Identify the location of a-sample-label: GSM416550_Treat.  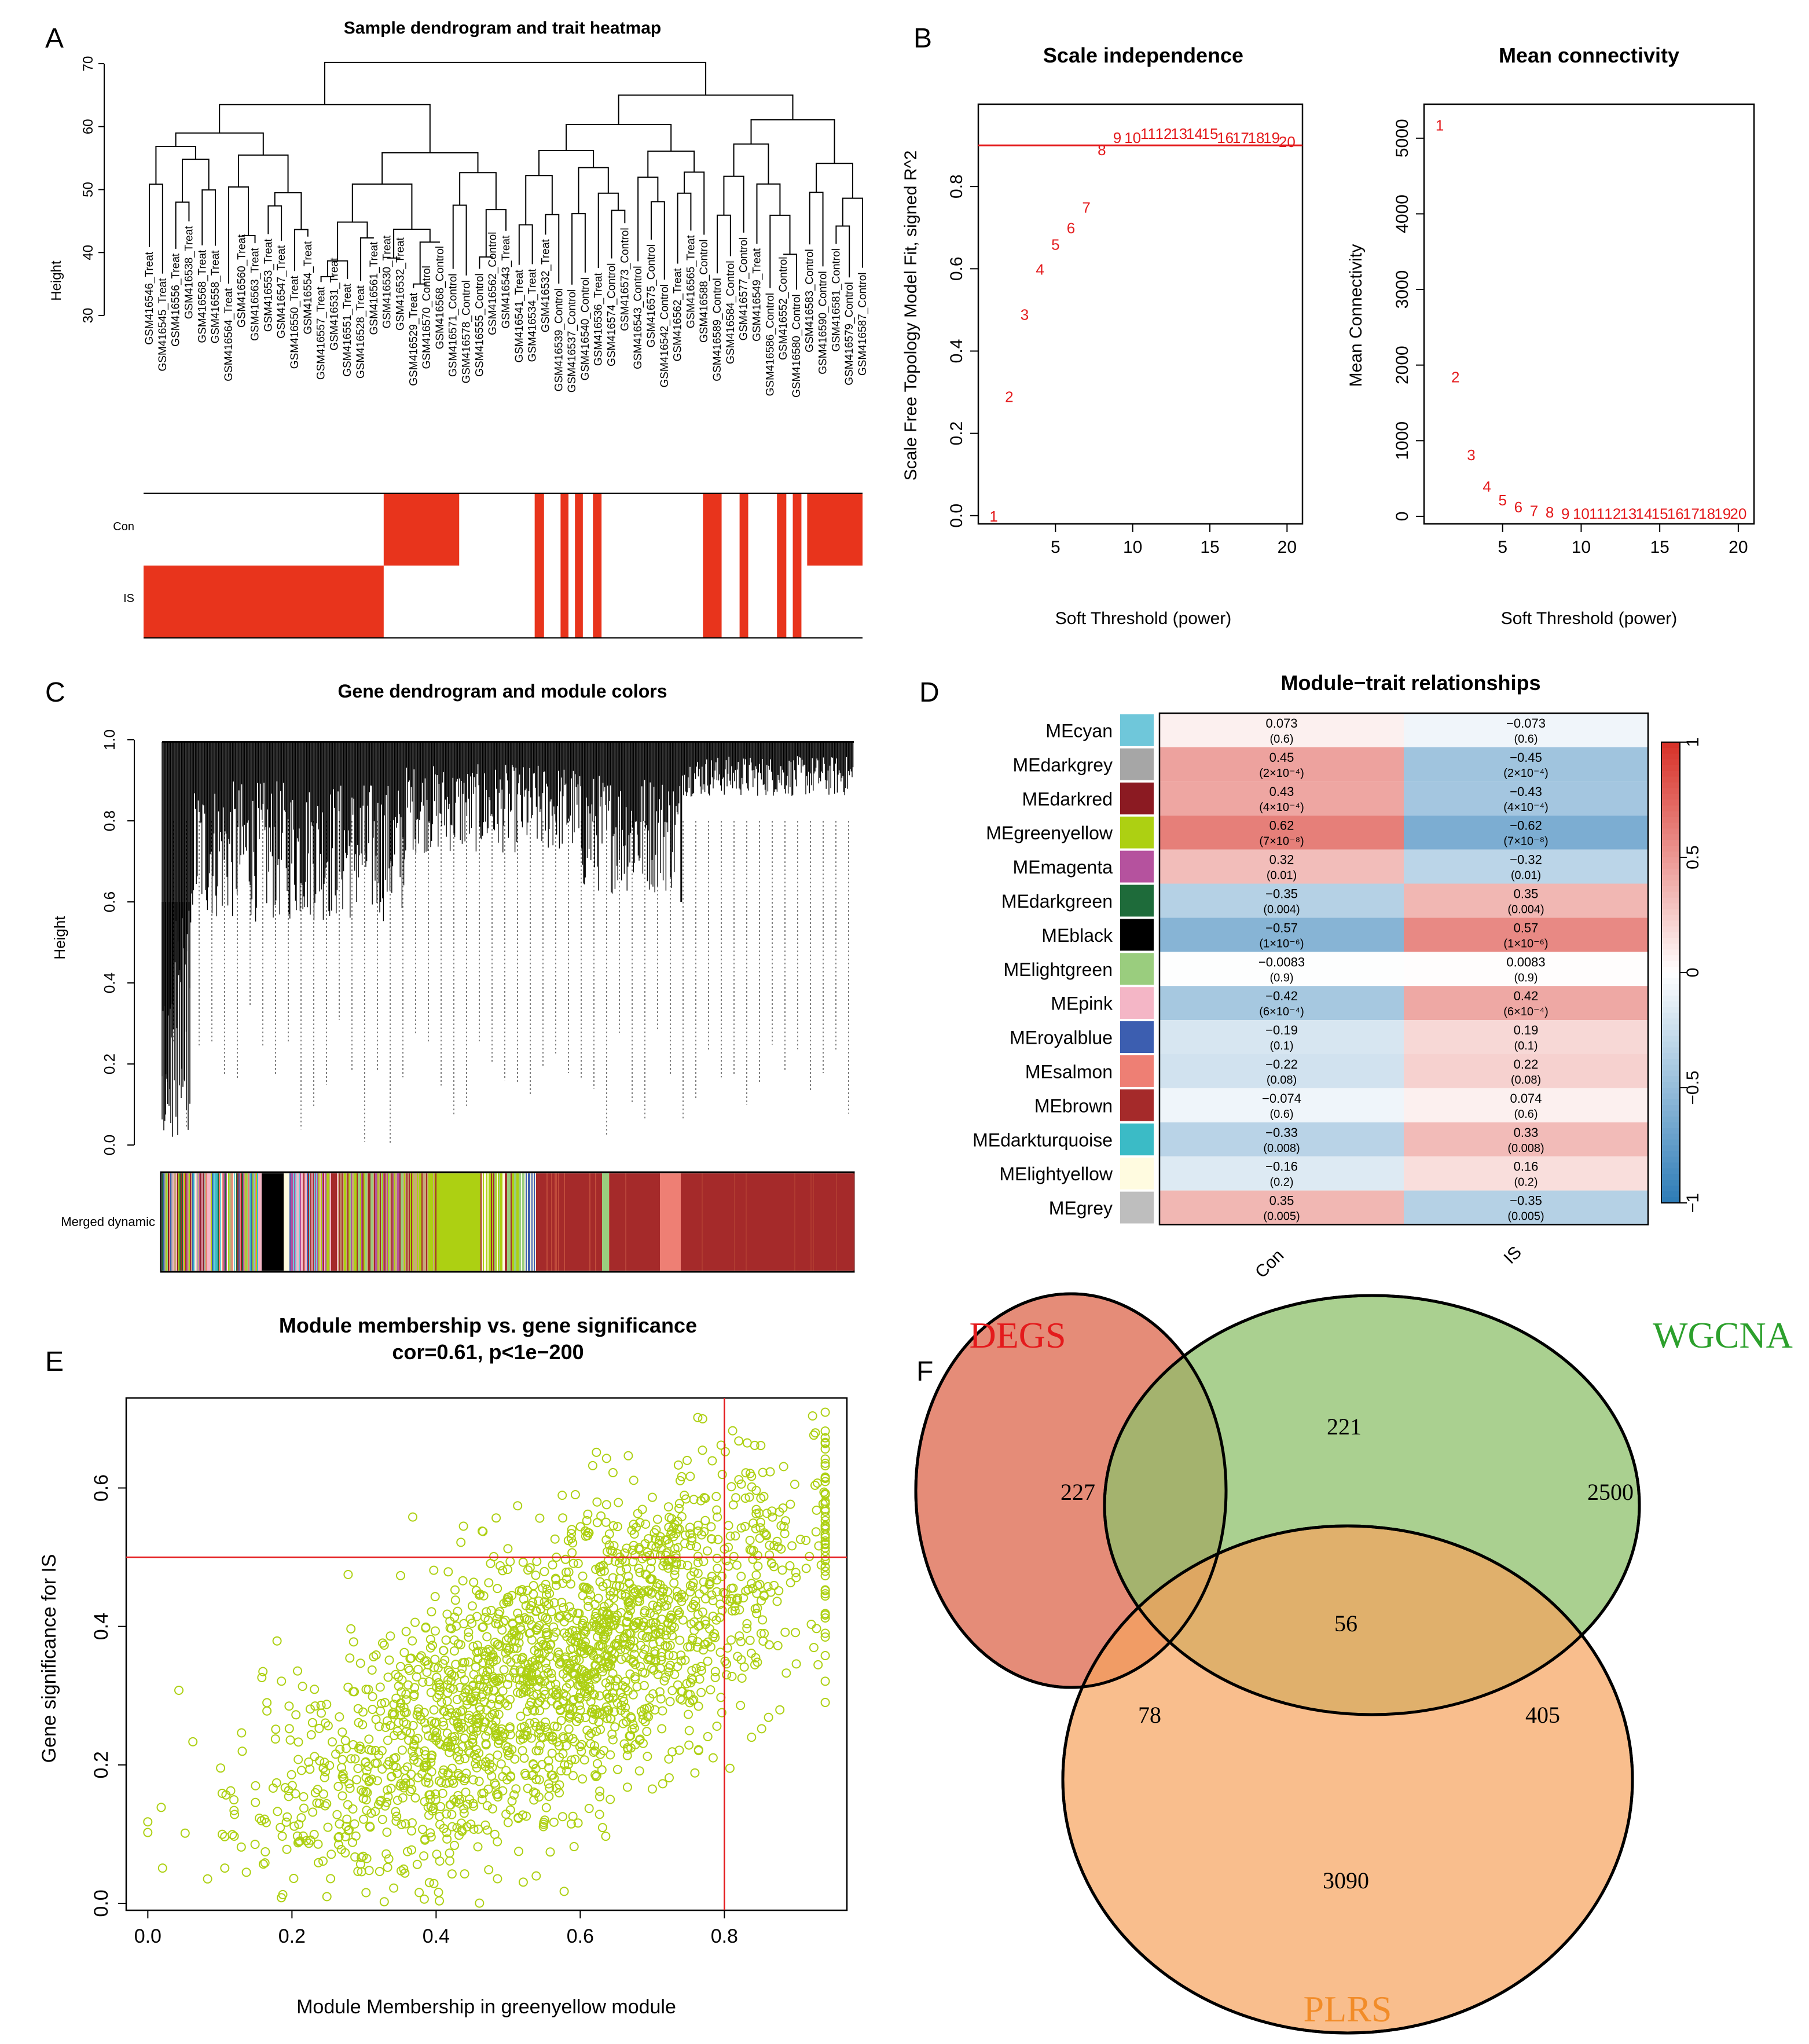
(295, 322).